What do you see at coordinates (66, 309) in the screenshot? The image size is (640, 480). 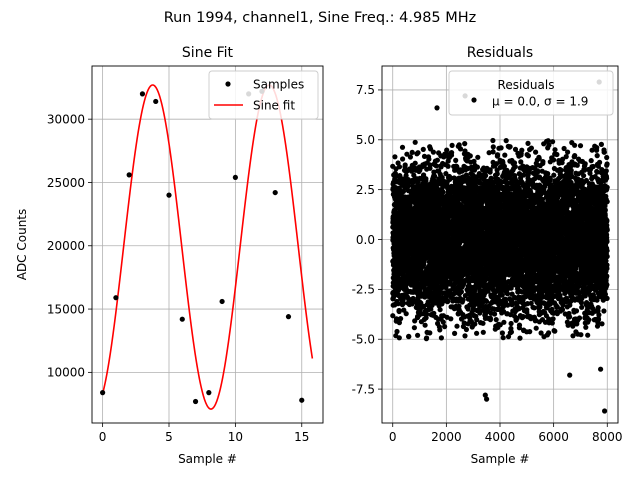 I see `sine-fit-ytick-label-1: 15000` at bounding box center [66, 309].